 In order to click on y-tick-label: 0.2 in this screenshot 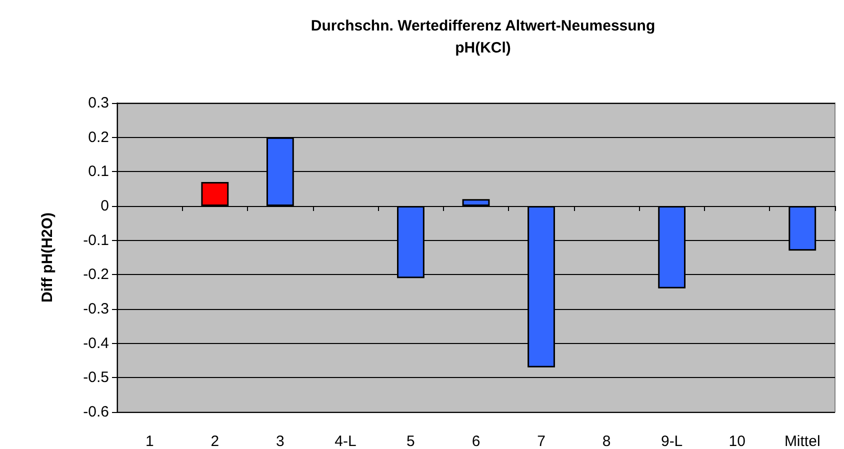, I will do `click(98, 137)`.